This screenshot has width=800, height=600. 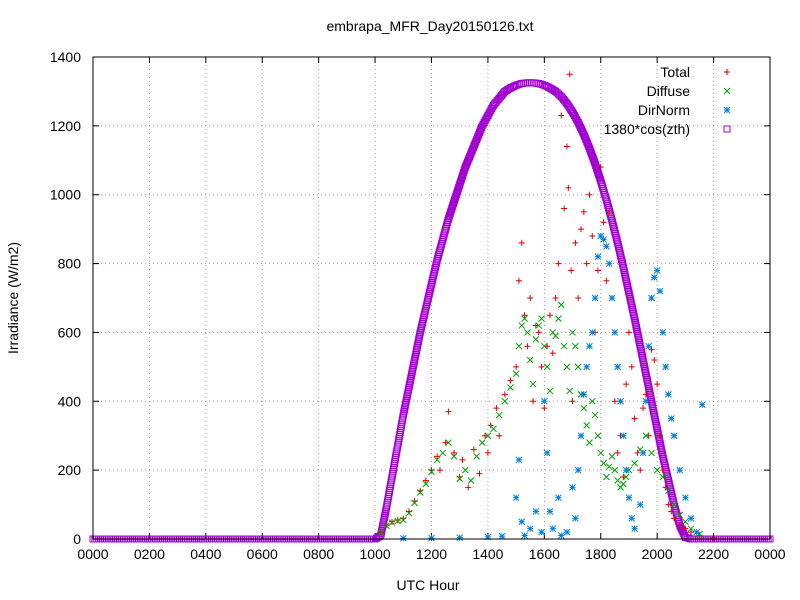 I want to click on x-tick-label: 0400, so click(x=205, y=554).